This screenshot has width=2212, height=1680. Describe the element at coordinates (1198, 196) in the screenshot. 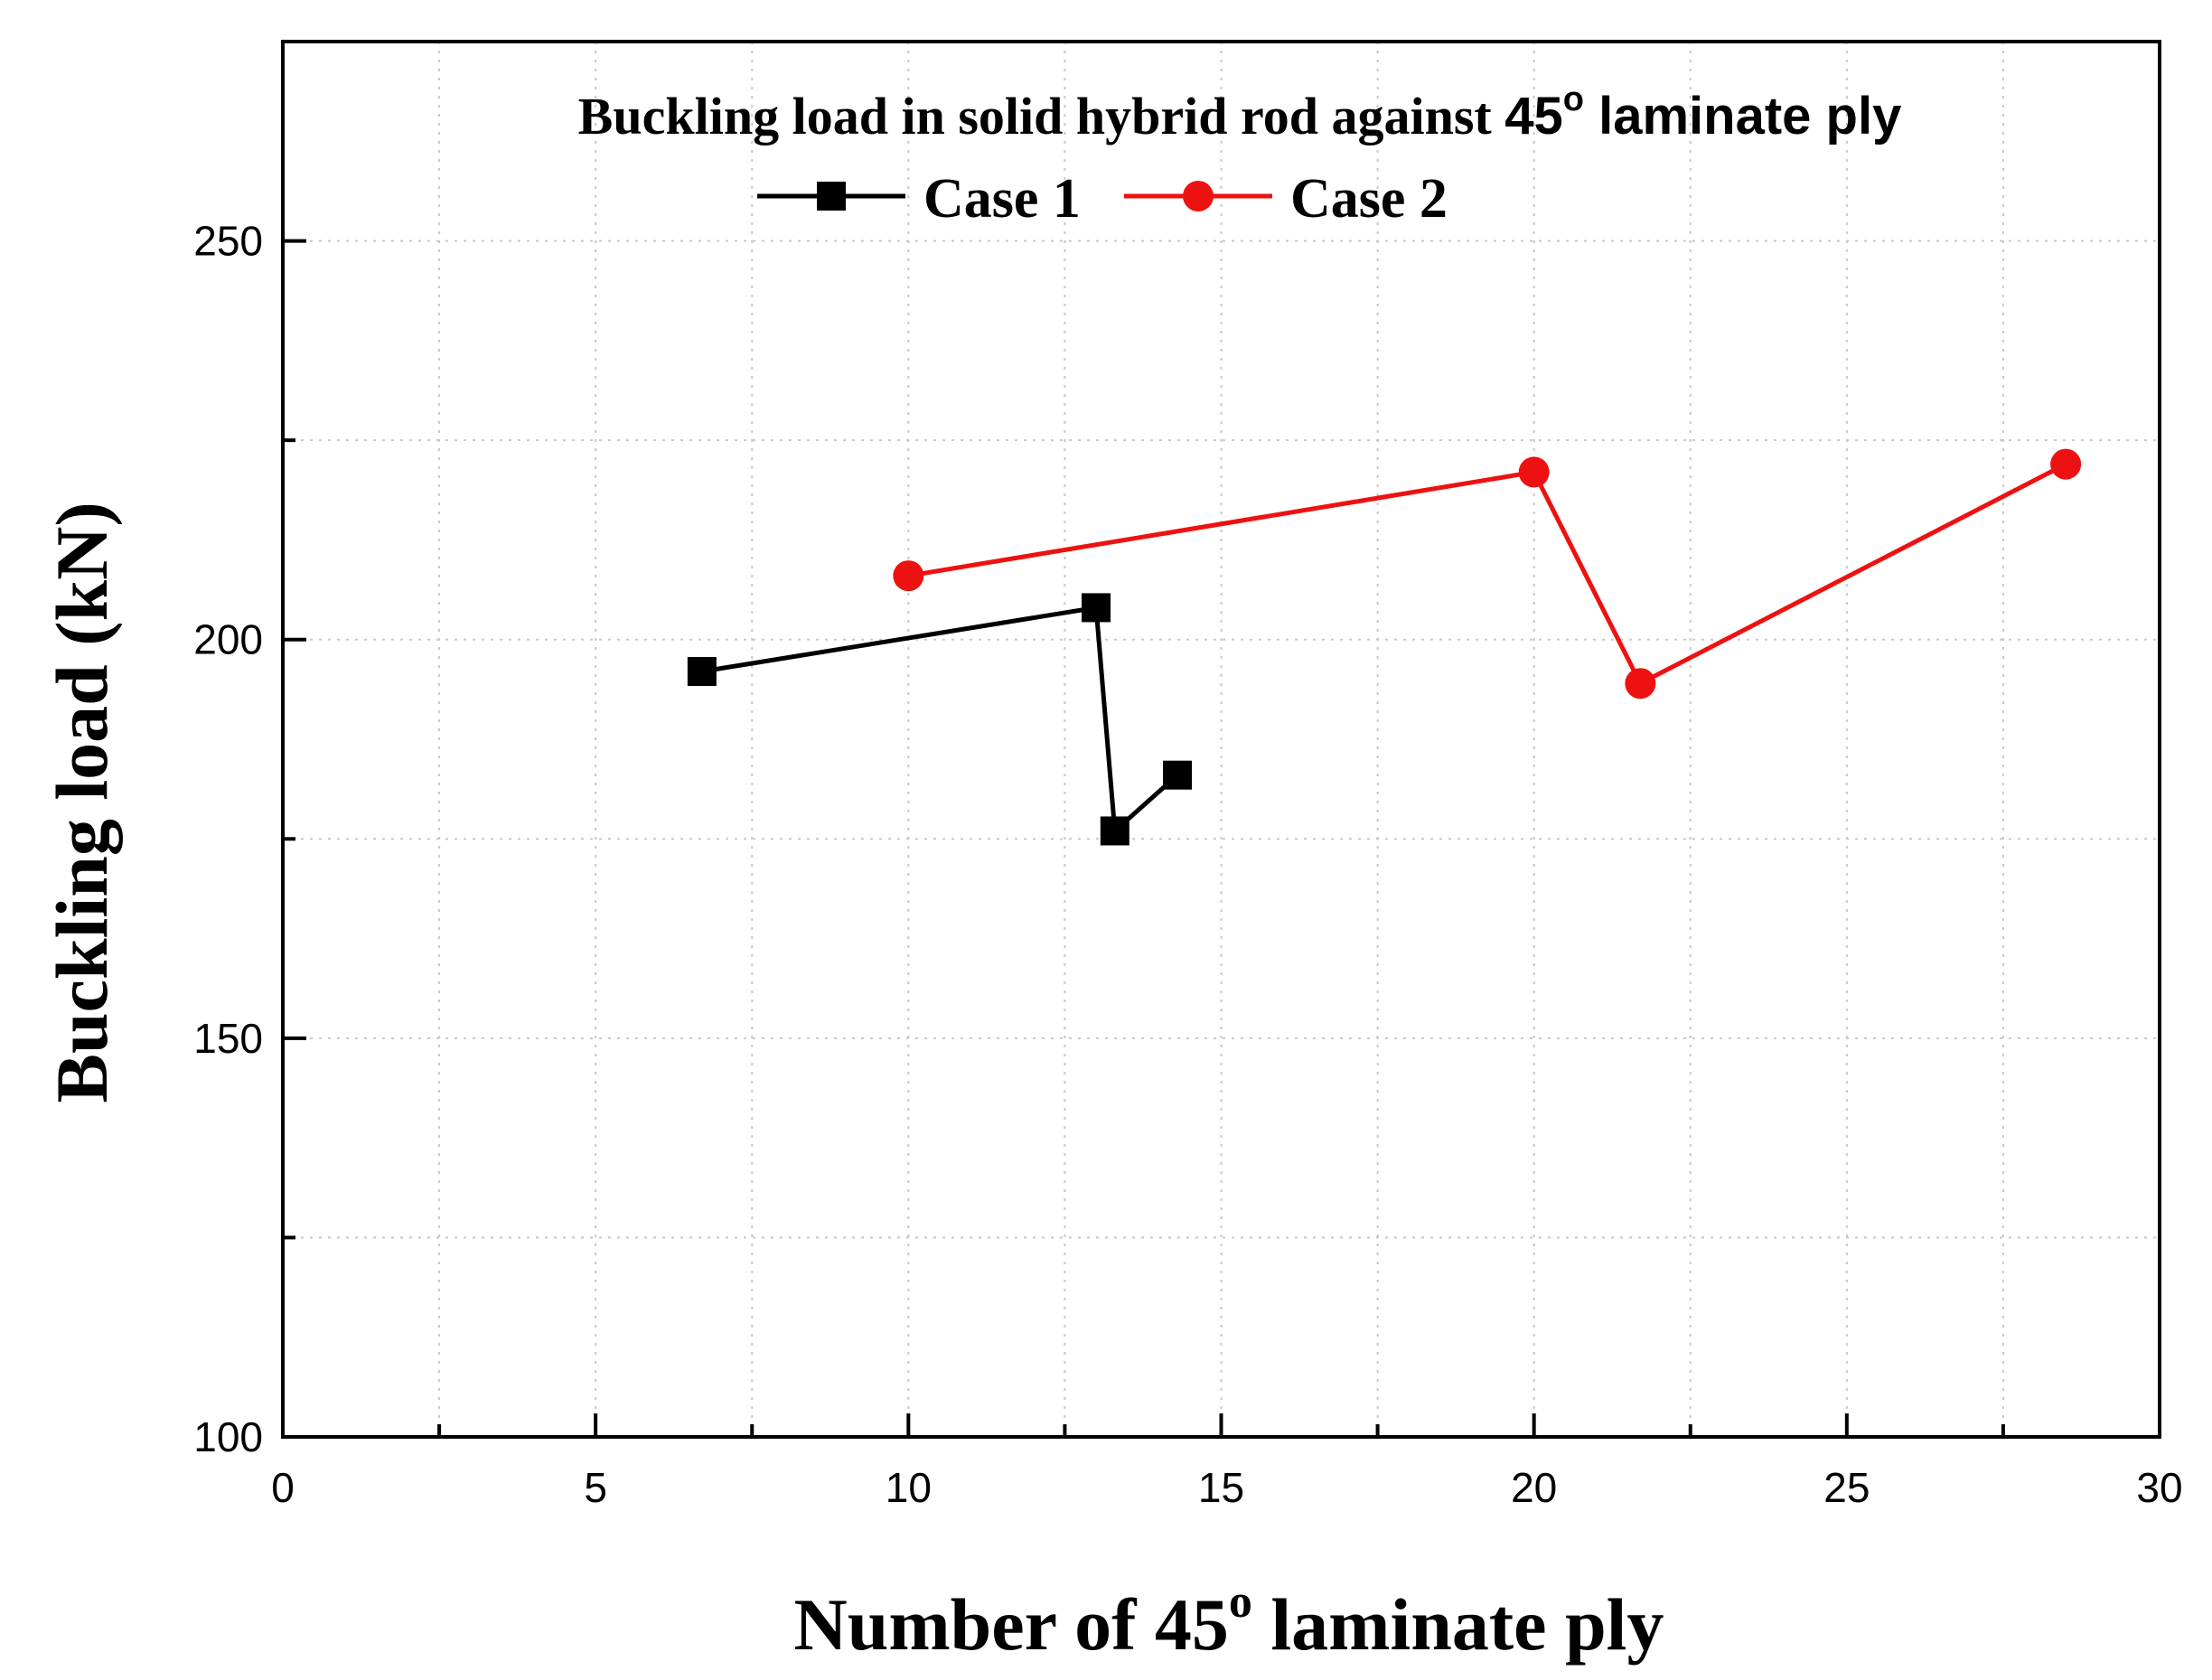

I see `legend-case2-marker` at that location.